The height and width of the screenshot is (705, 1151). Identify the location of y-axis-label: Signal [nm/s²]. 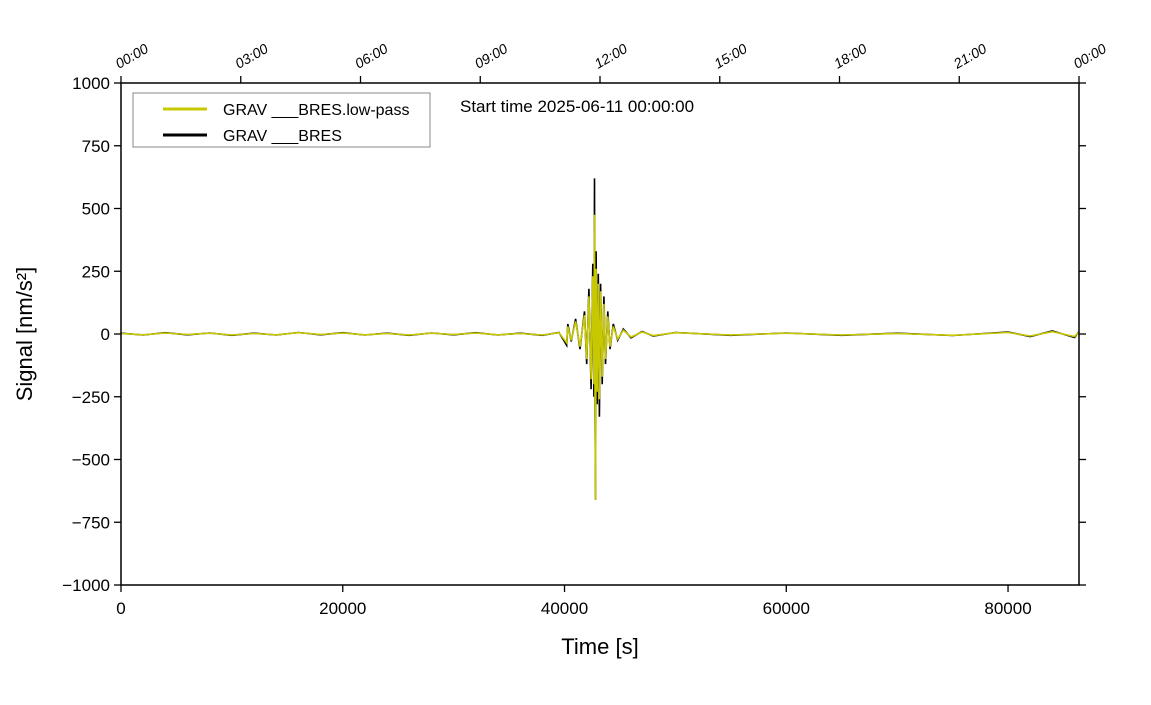
(24, 334).